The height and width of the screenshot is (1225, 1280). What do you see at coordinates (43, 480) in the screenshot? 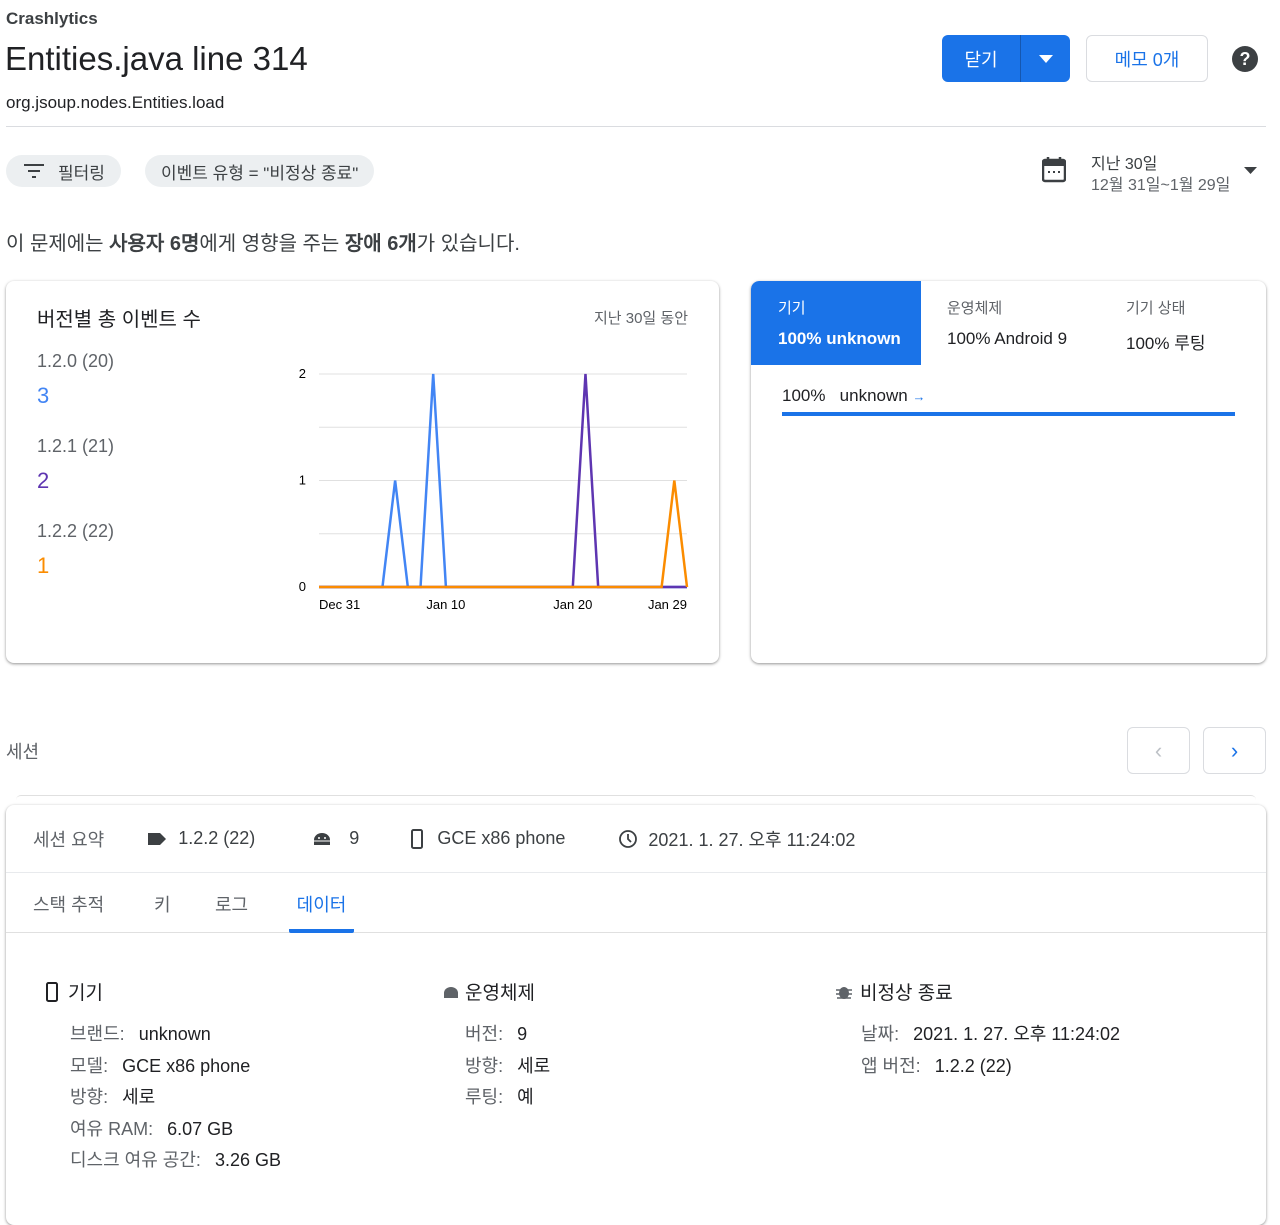
I see `version-count: 2` at bounding box center [43, 480].